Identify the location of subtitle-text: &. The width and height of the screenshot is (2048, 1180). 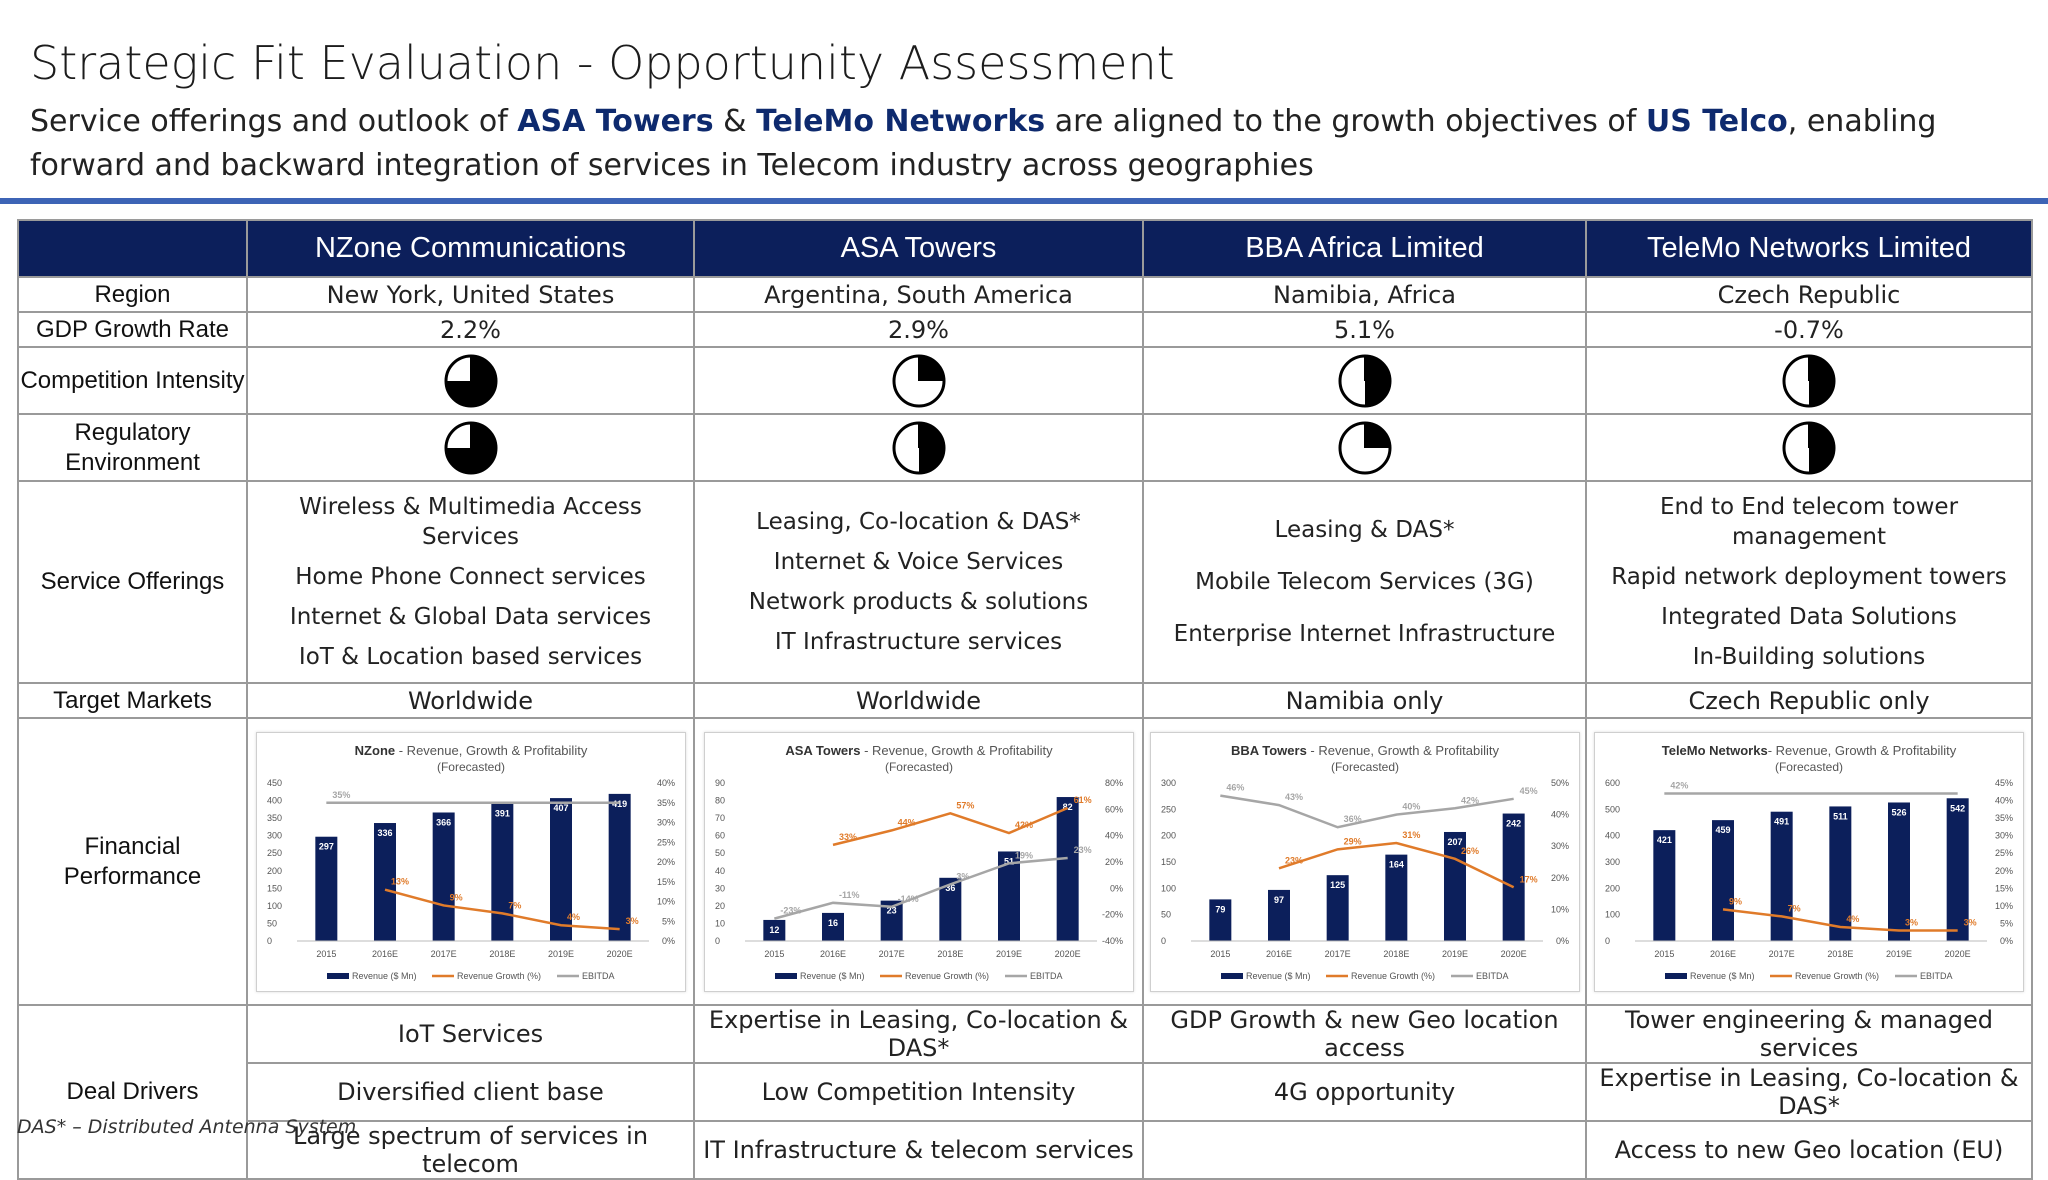
(735, 121).